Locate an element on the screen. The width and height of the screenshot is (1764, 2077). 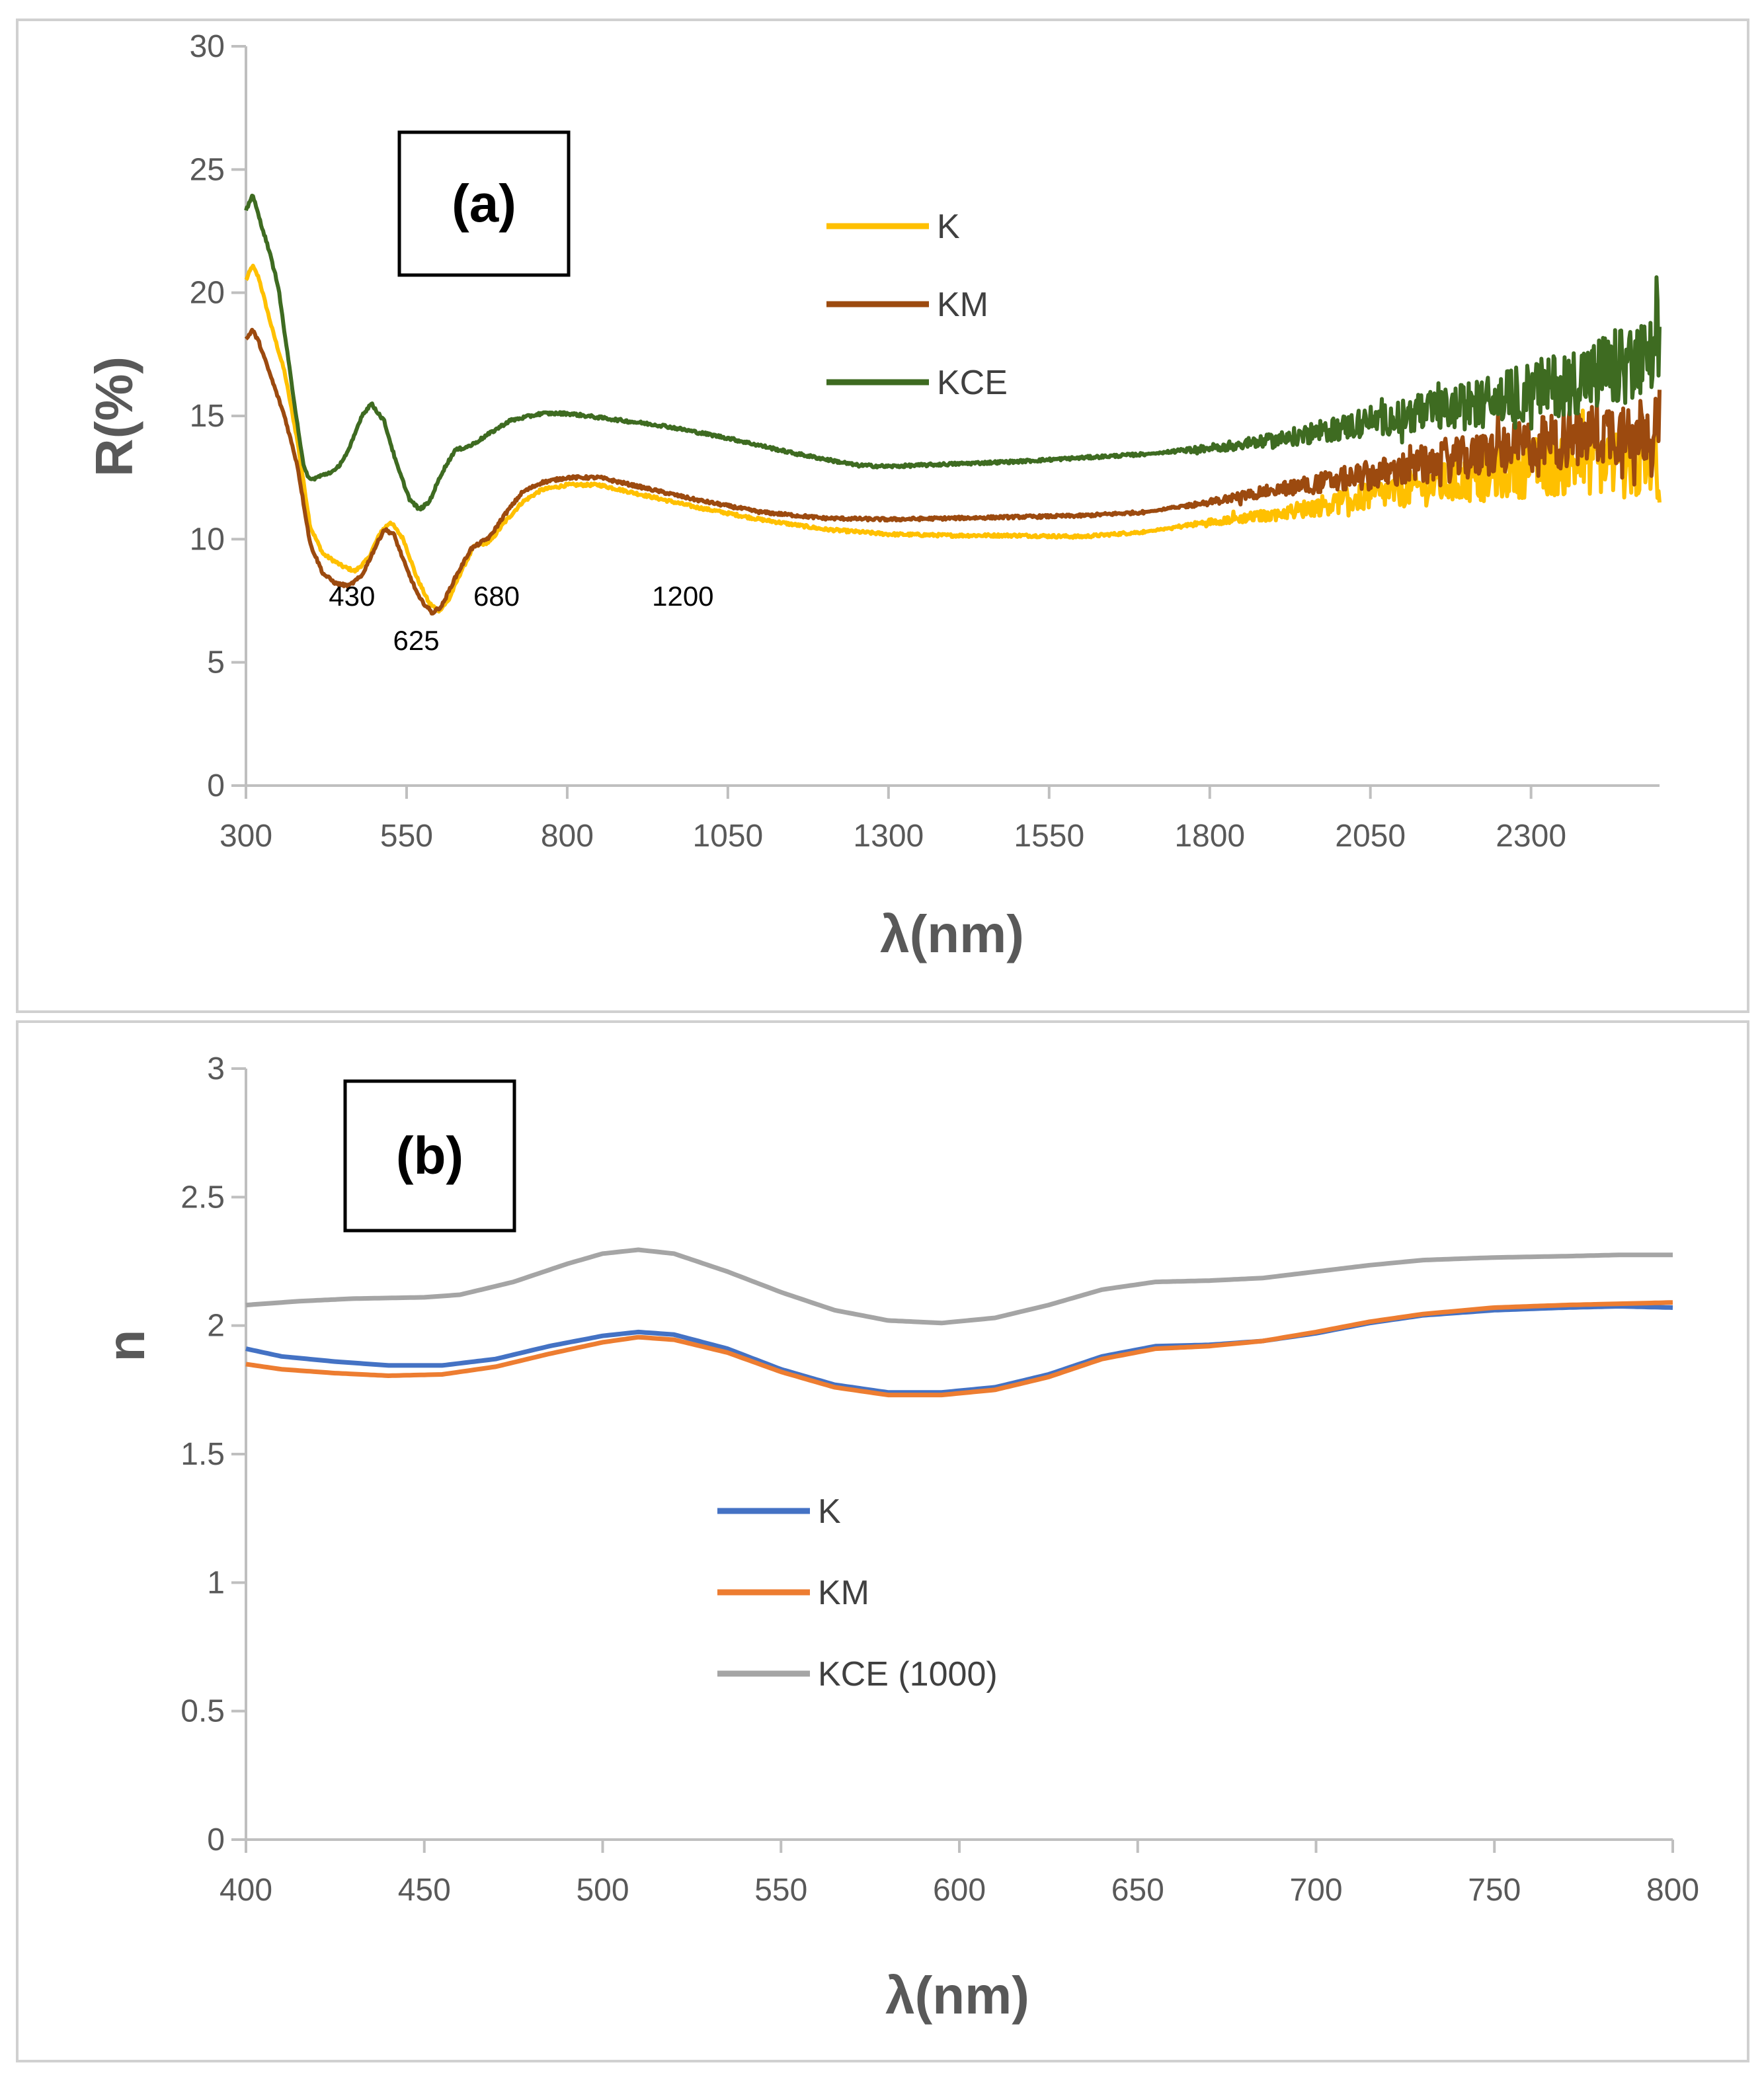
x-tick-label: 650 is located at coordinates (1137, 1890).